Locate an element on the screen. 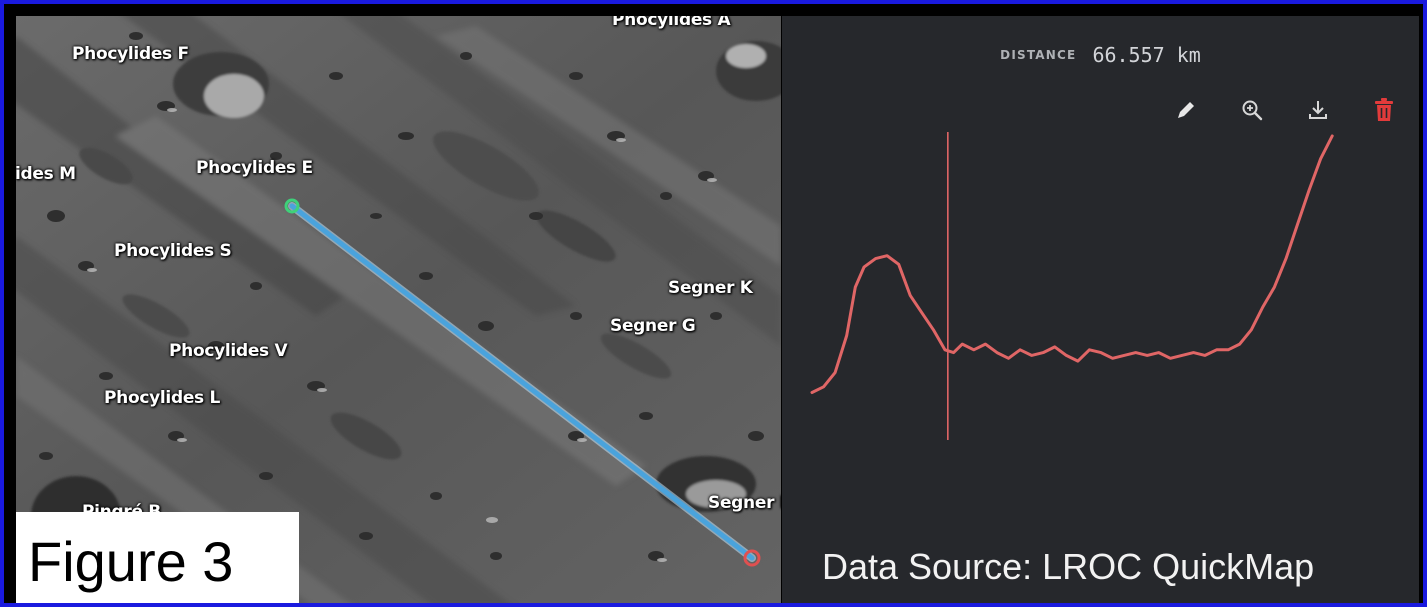  edit-button is located at coordinates (1186, 110).